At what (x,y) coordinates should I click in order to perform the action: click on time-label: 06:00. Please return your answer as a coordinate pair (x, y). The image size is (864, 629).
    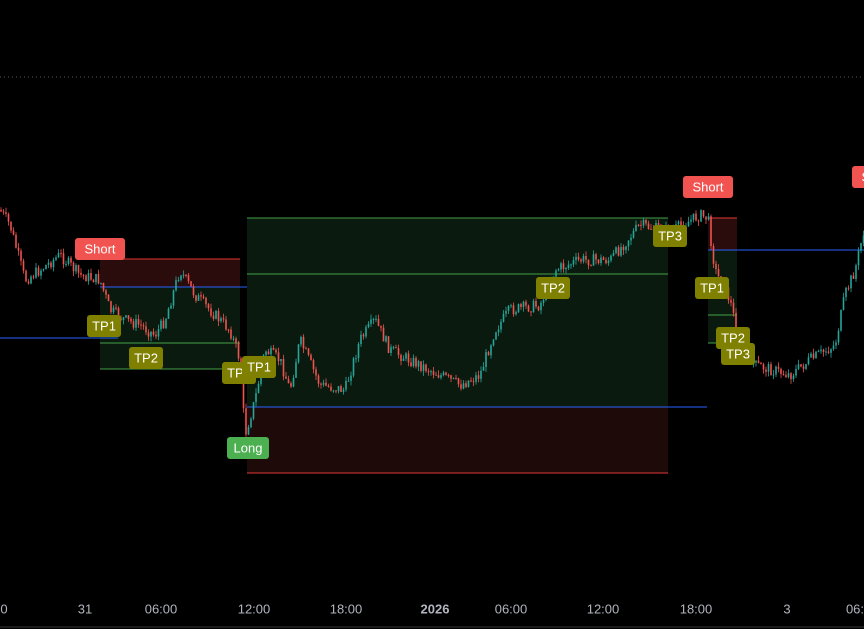
    Looking at the image, I should click on (161, 608).